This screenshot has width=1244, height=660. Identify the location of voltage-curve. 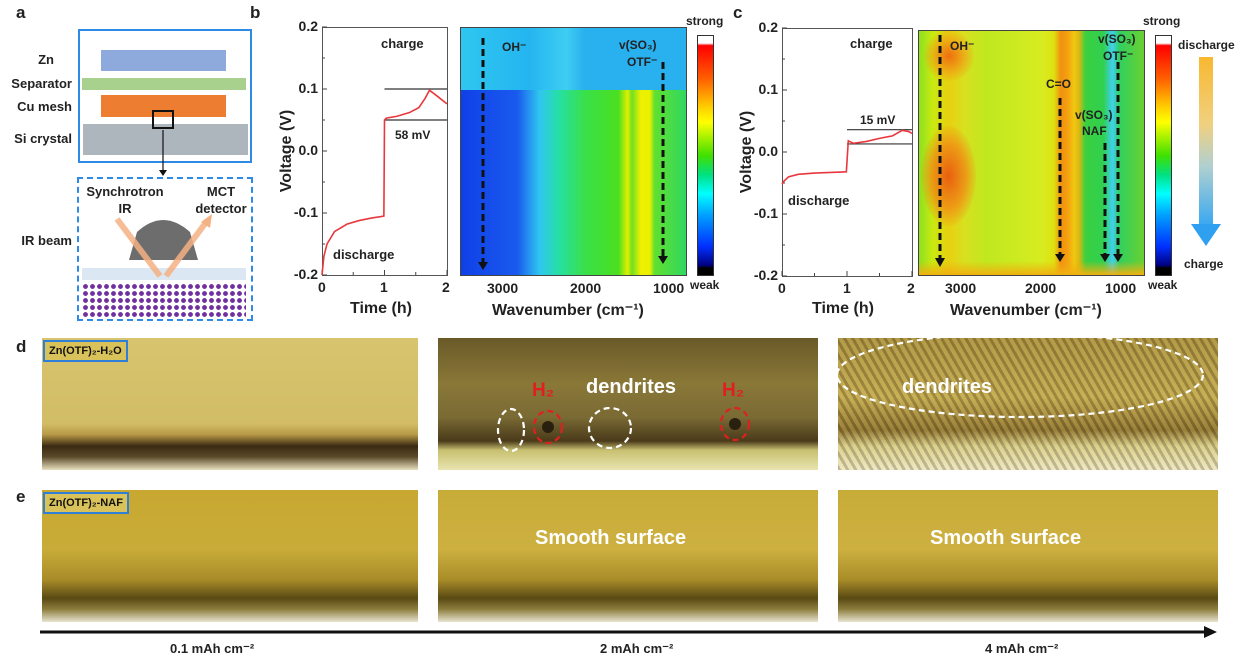
(384, 182).